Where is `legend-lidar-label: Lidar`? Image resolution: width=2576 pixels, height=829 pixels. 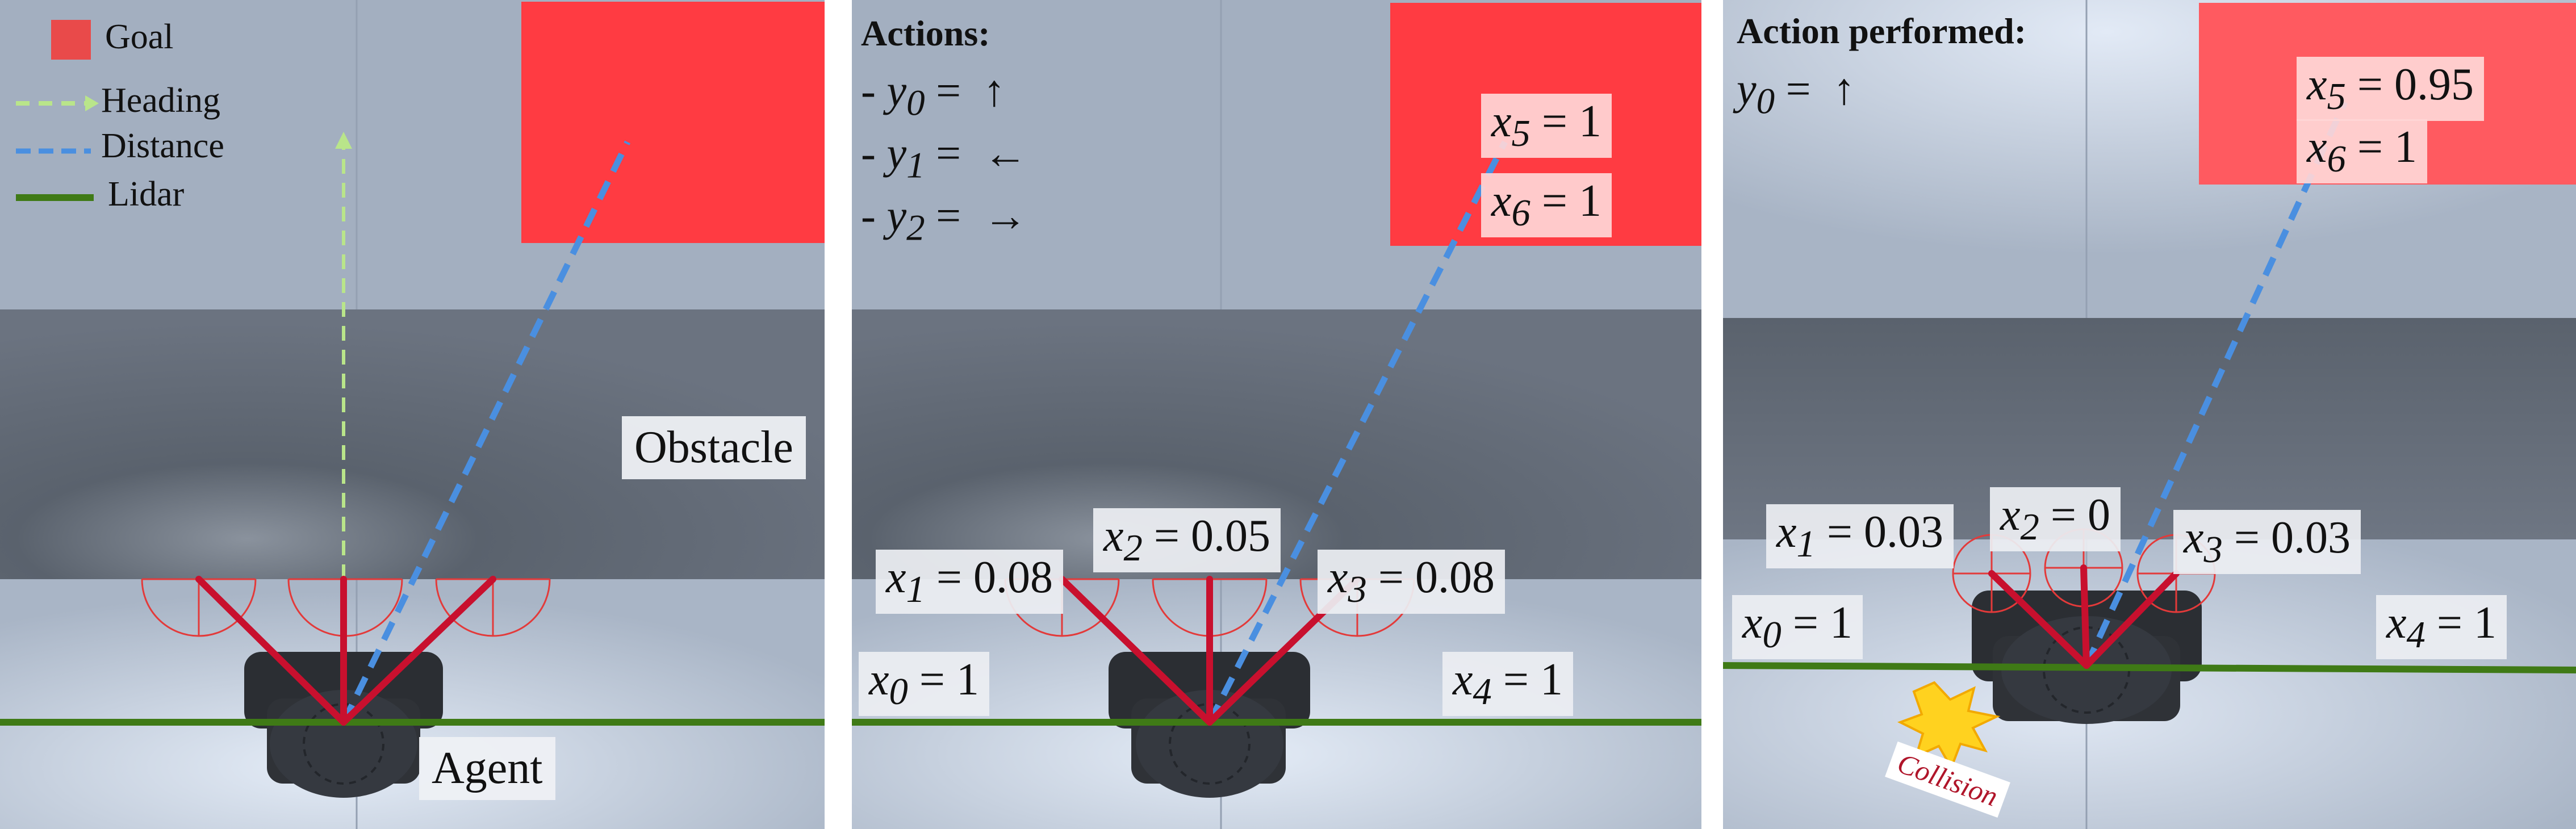
legend-lidar-label: Lidar is located at coordinates (146, 194).